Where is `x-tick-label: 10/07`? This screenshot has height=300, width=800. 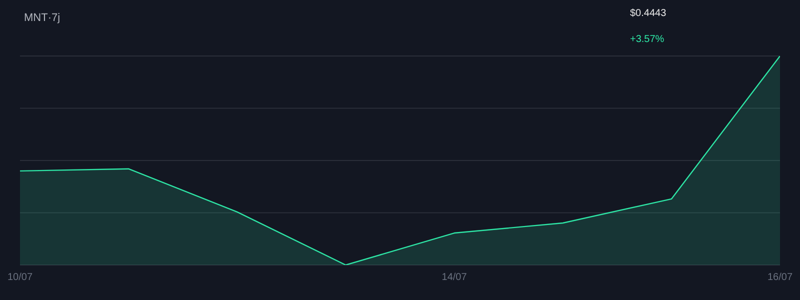
x-tick-label: 10/07 is located at coordinates (20, 278).